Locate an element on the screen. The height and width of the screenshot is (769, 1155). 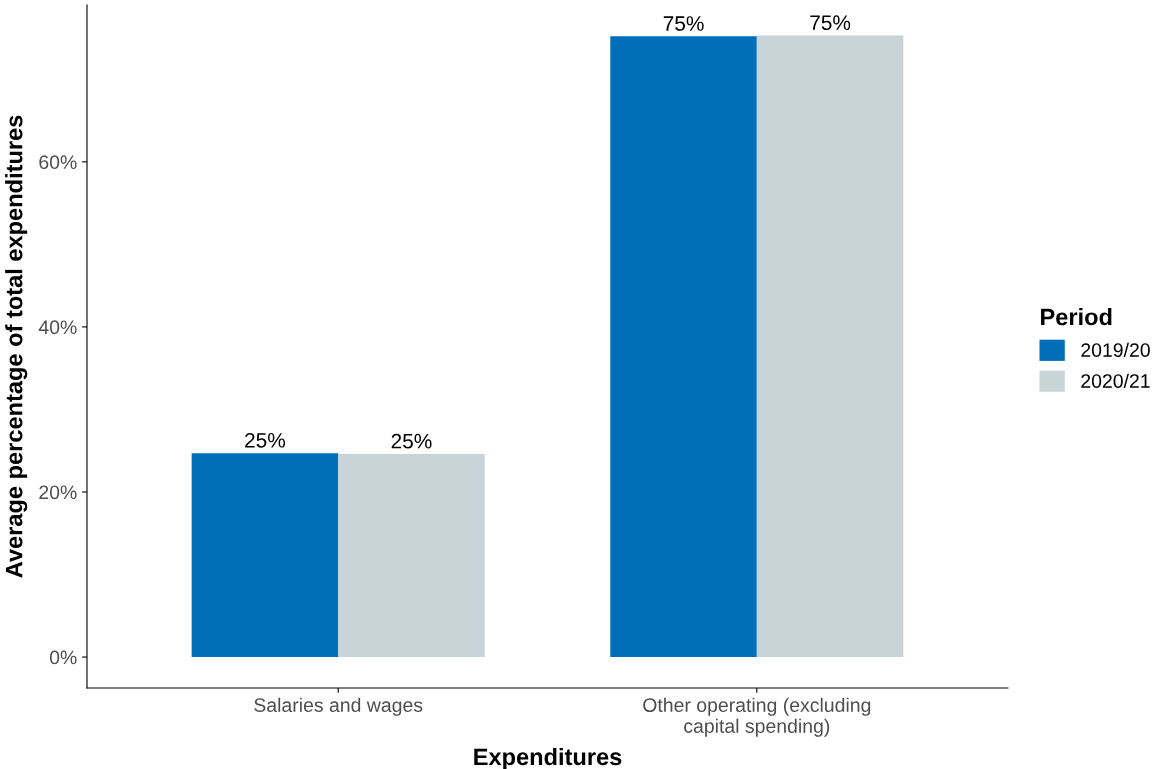
legend-label: 2019/20 is located at coordinates (1115, 350).